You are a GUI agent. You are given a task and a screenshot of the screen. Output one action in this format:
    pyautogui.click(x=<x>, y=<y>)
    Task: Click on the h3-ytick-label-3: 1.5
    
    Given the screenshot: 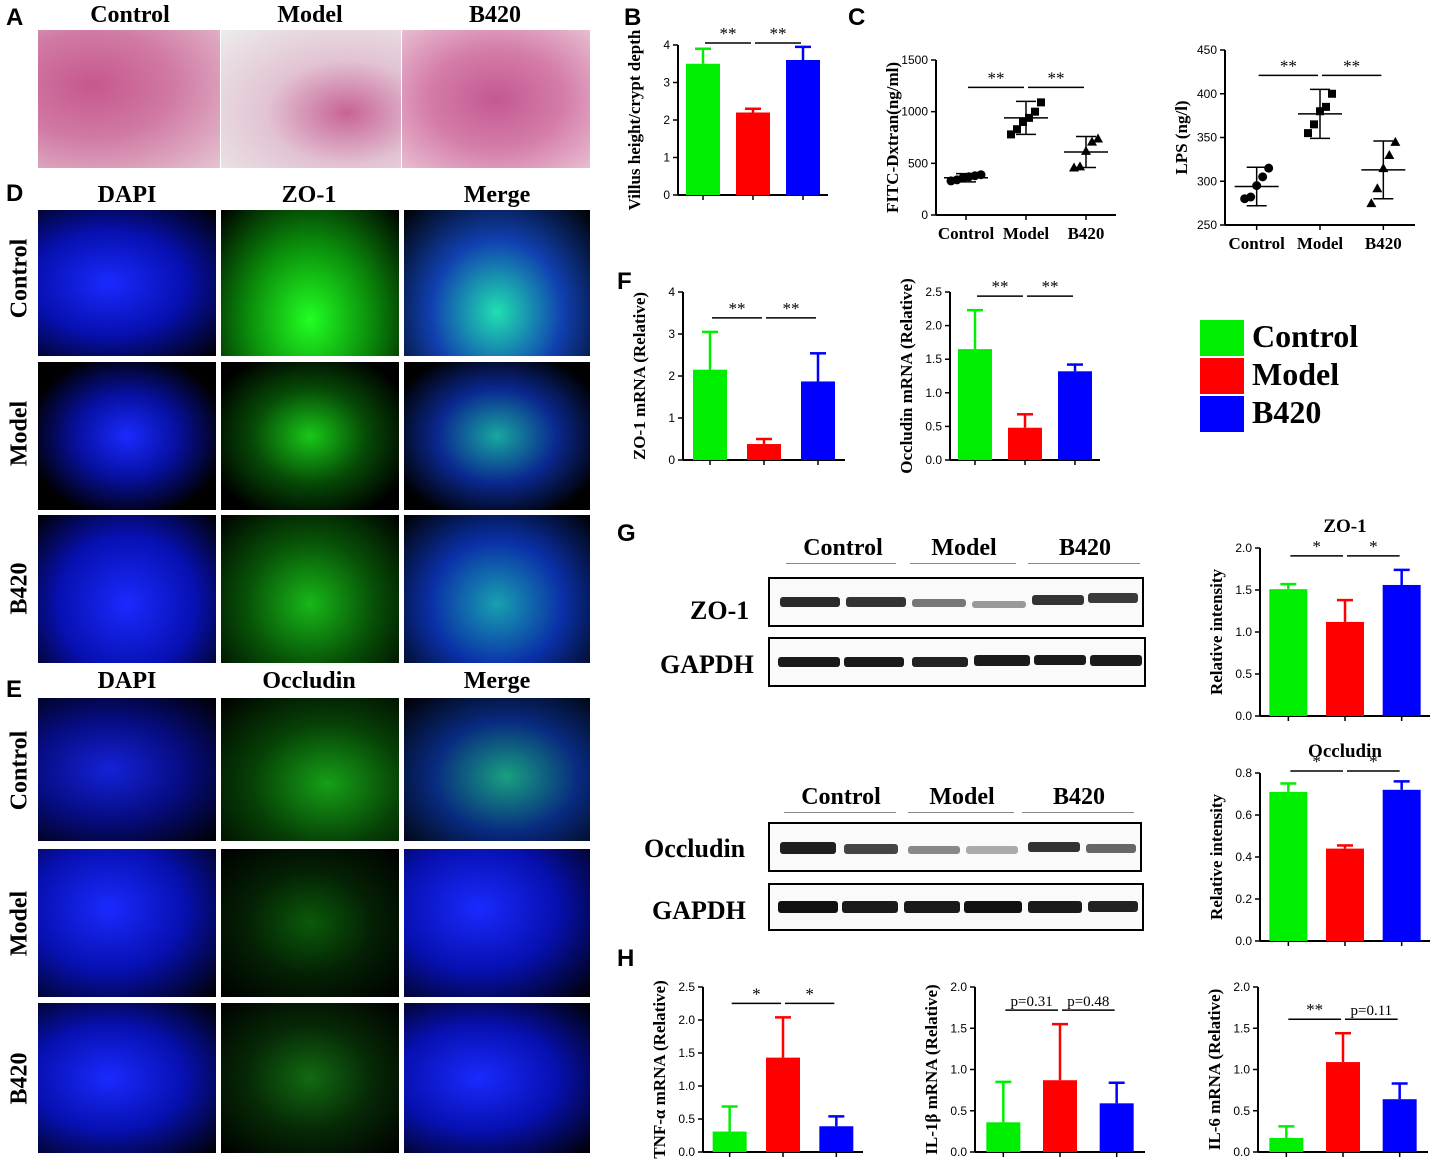 What is the action you would take?
    pyautogui.click(x=1241, y=1028)
    